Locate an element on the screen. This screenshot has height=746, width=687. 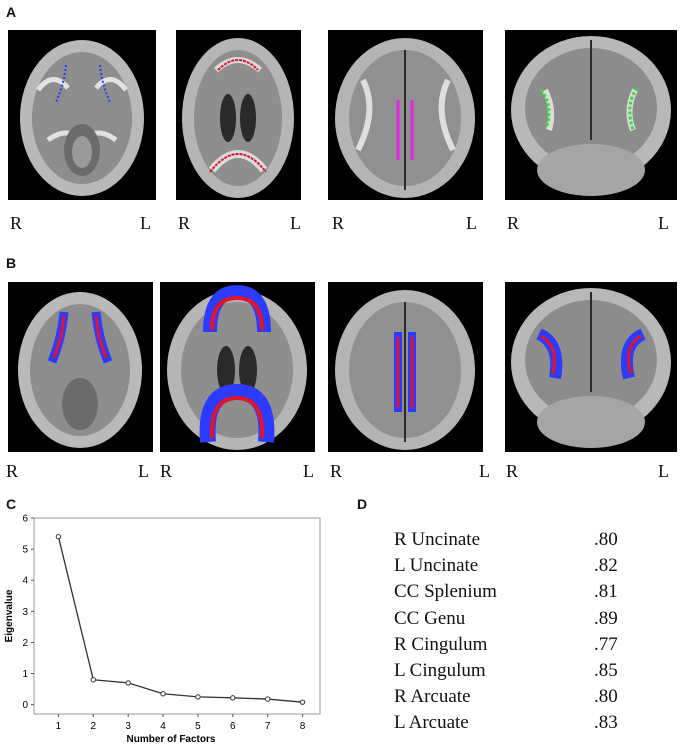
x-axis-label: Number of Factors is located at coordinates (171, 739).